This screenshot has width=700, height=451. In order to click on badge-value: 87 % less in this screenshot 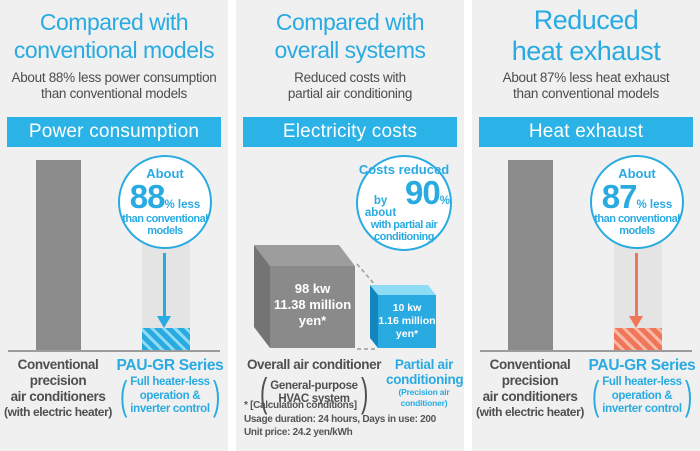, I will do `click(637, 196)`.